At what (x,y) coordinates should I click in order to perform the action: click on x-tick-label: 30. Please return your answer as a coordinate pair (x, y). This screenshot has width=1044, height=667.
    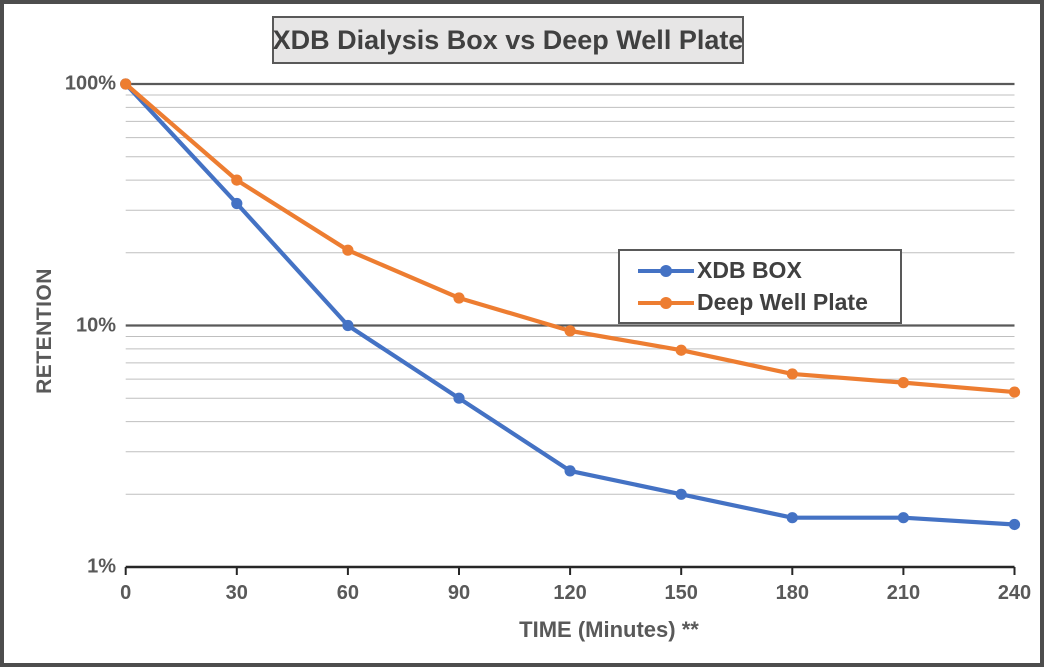
    Looking at the image, I should click on (236, 593).